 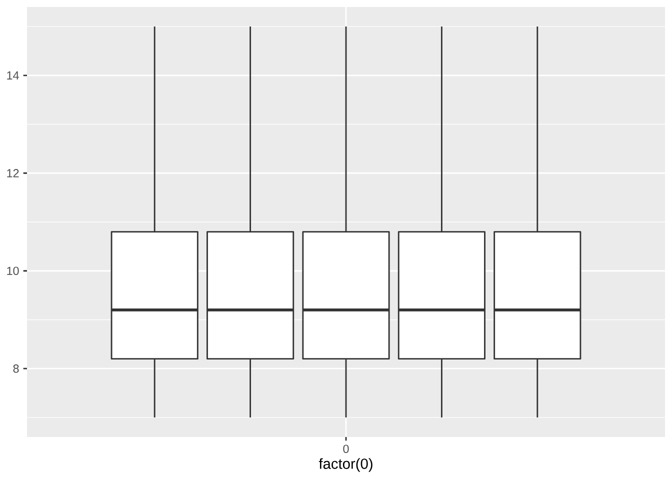 I want to click on y-tick-label: 8, so click(x=16, y=368).